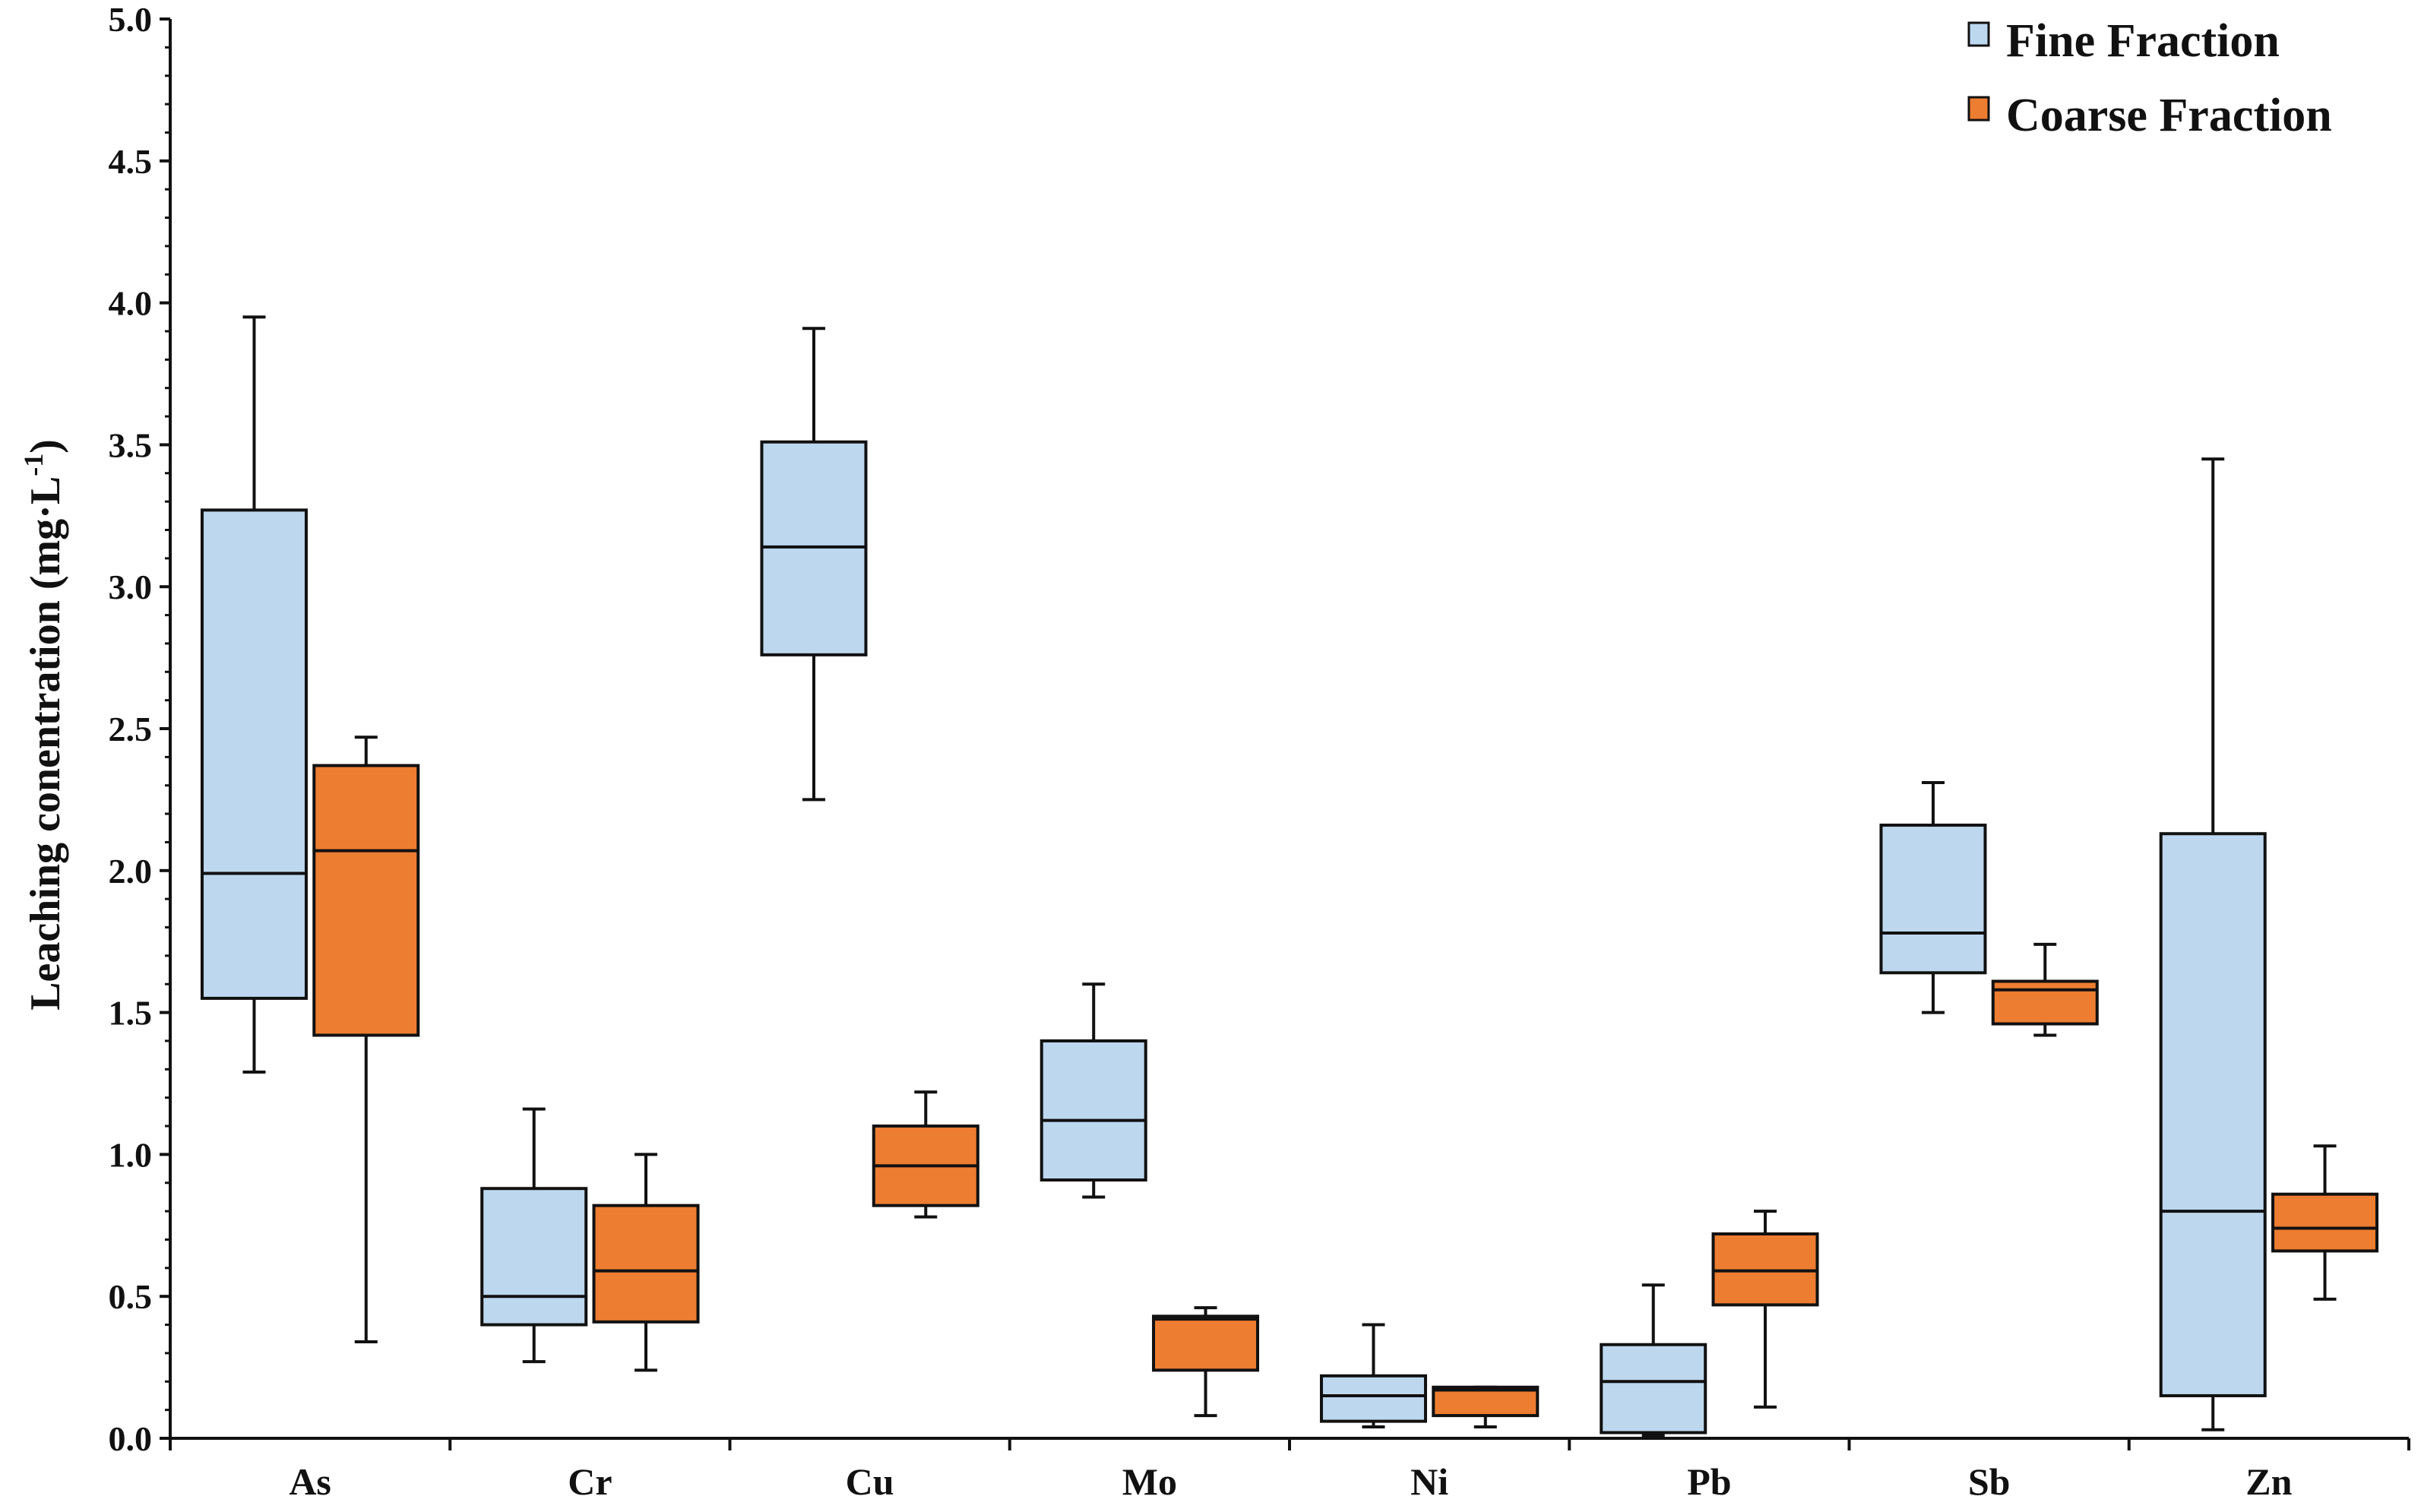 Image resolution: width=2421 pixels, height=1512 pixels. Describe the element at coordinates (1978, 109) in the screenshot. I see `legend-swatch-coarse` at that location.